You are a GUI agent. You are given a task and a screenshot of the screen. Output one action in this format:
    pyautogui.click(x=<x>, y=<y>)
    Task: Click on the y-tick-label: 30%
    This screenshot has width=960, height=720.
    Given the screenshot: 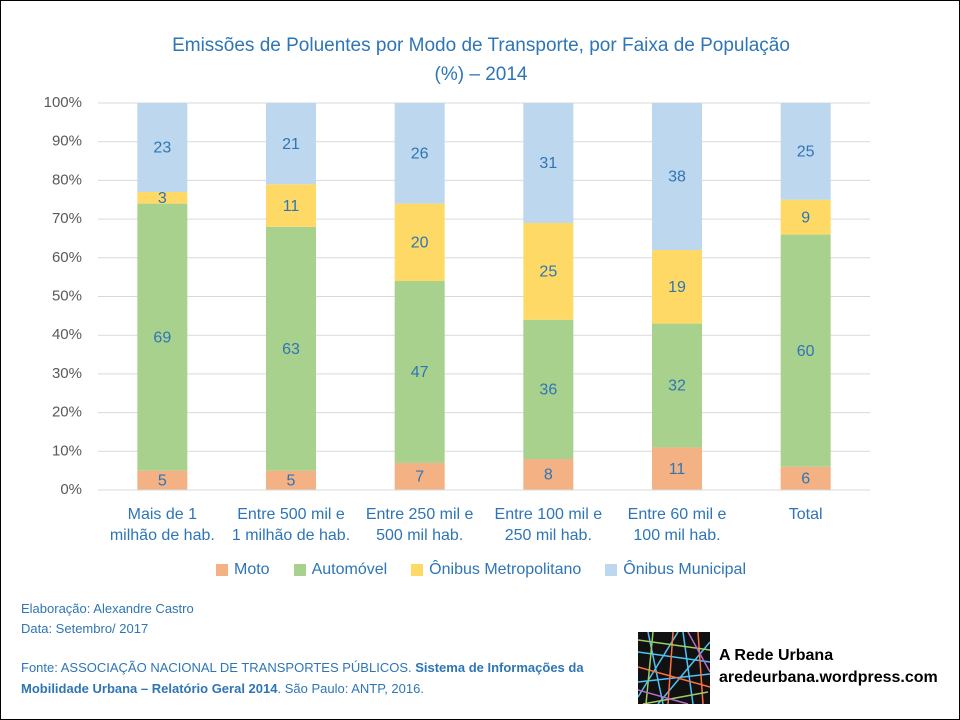 What is the action you would take?
    pyautogui.click(x=67, y=373)
    